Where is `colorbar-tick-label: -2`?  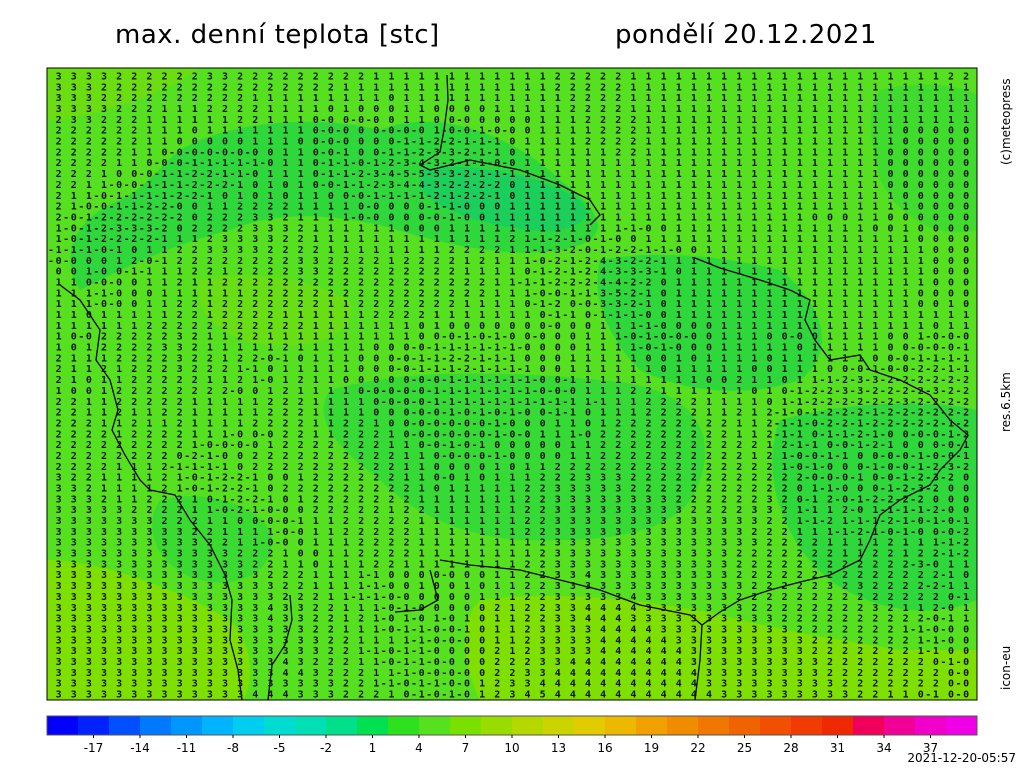 colorbar-tick-label: -2 is located at coordinates (326, 748).